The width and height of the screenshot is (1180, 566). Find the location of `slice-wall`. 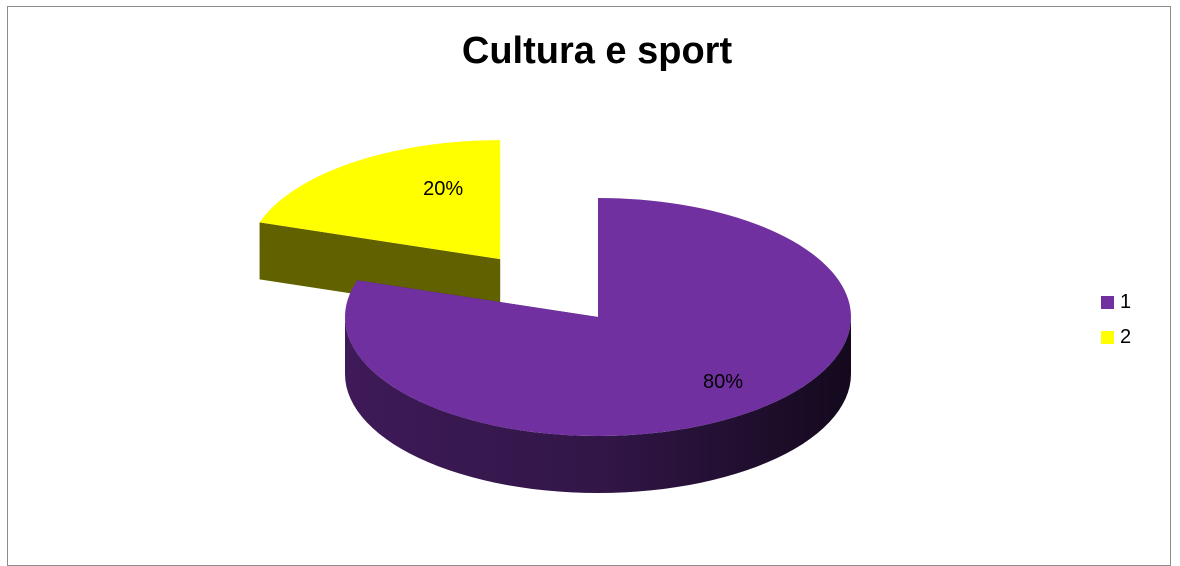

slice-wall is located at coordinates (380, 269).